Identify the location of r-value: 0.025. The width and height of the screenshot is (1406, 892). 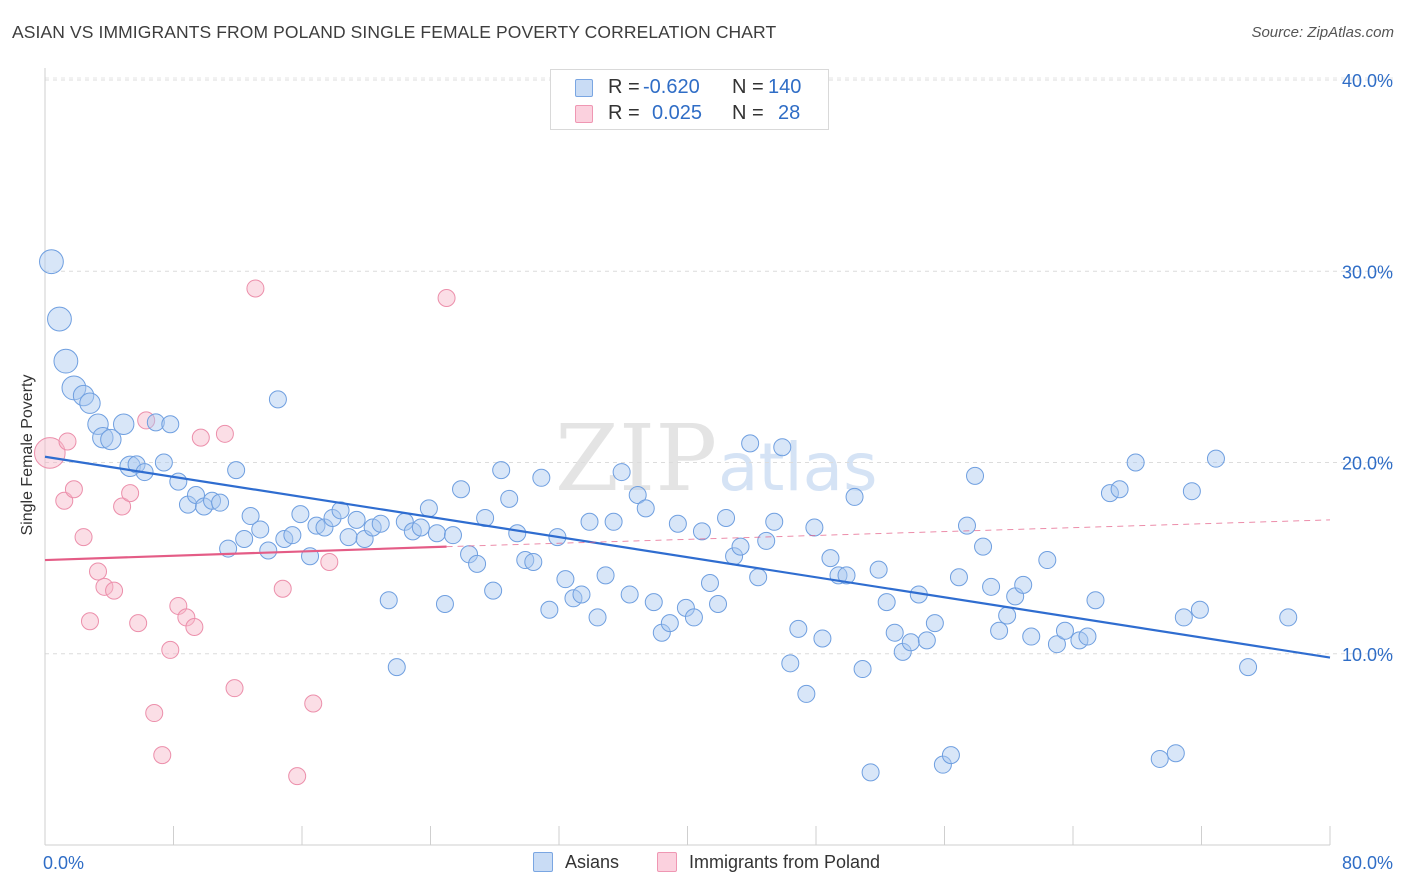
(677, 113).